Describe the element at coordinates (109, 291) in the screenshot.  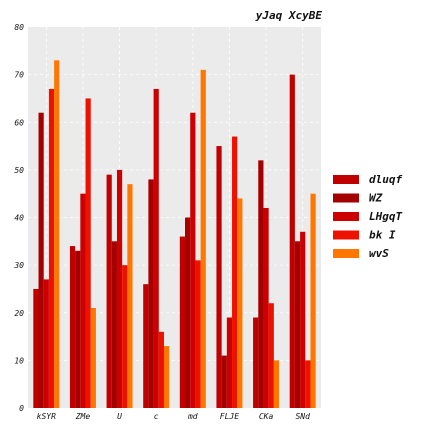
I see `bar-dluqf-U` at that location.